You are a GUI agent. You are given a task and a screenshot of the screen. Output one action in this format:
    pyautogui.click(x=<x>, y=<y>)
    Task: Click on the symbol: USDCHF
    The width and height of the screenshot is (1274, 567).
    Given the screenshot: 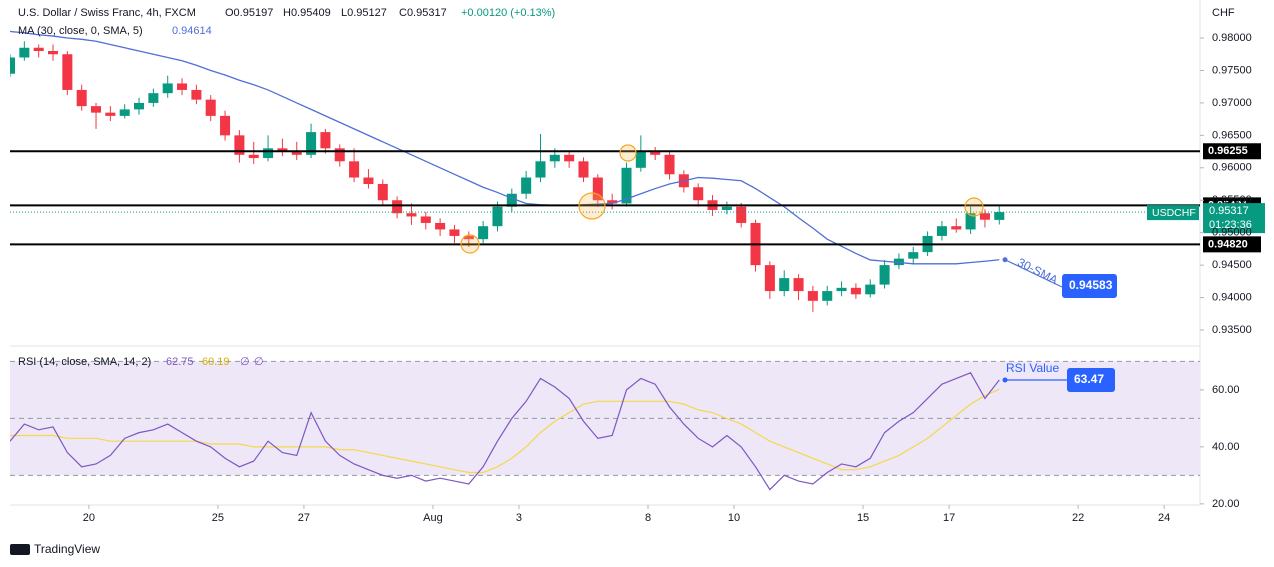 What is the action you would take?
    pyautogui.click(x=1174, y=213)
    